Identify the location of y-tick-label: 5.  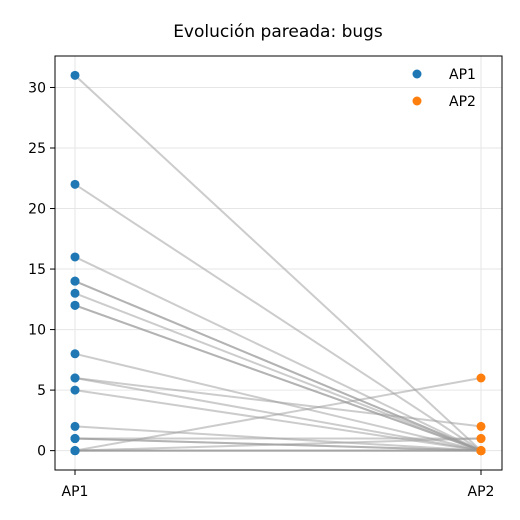
(41, 391).